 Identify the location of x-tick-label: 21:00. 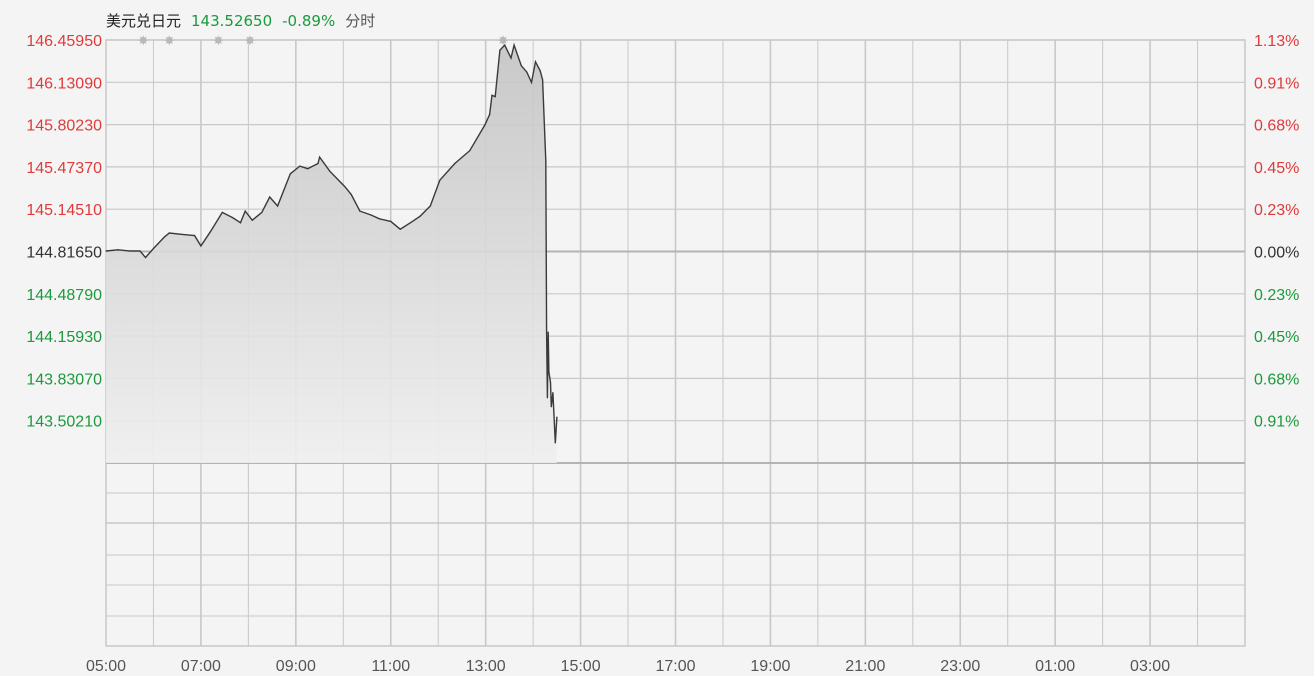
(865, 666).